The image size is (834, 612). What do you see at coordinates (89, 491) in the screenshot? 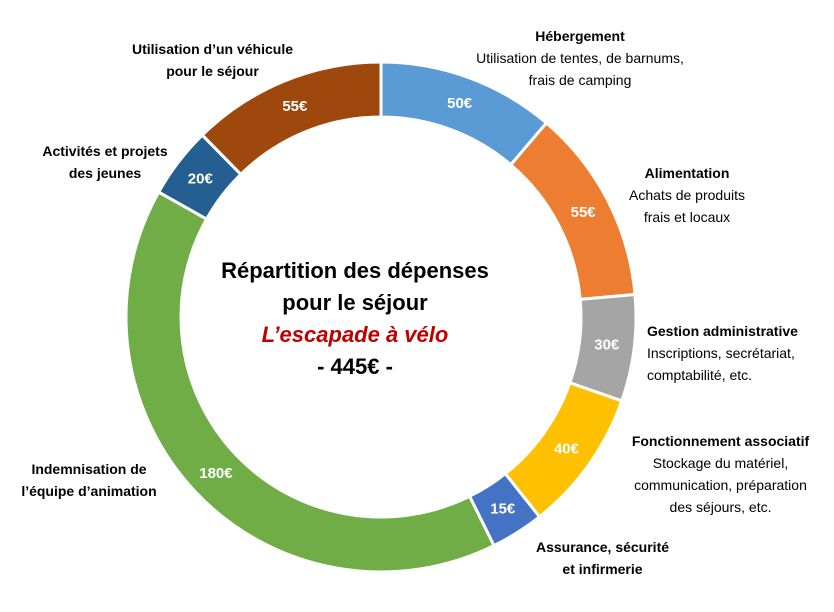
I see `slice-label-title: l’équipe d’animation` at bounding box center [89, 491].